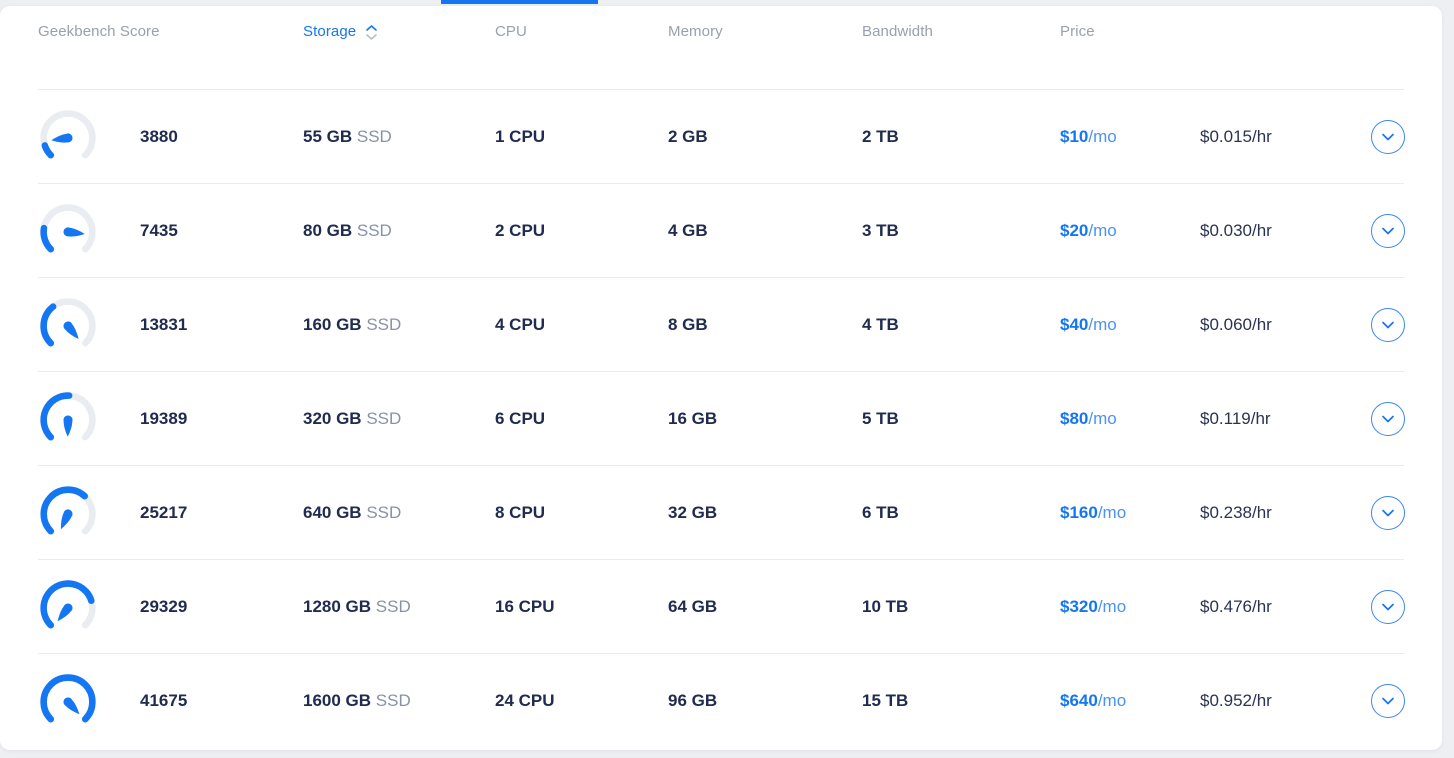 The height and width of the screenshot is (758, 1454). What do you see at coordinates (1236, 512) in the screenshot?
I see `hourly-price: $0.238/hr` at bounding box center [1236, 512].